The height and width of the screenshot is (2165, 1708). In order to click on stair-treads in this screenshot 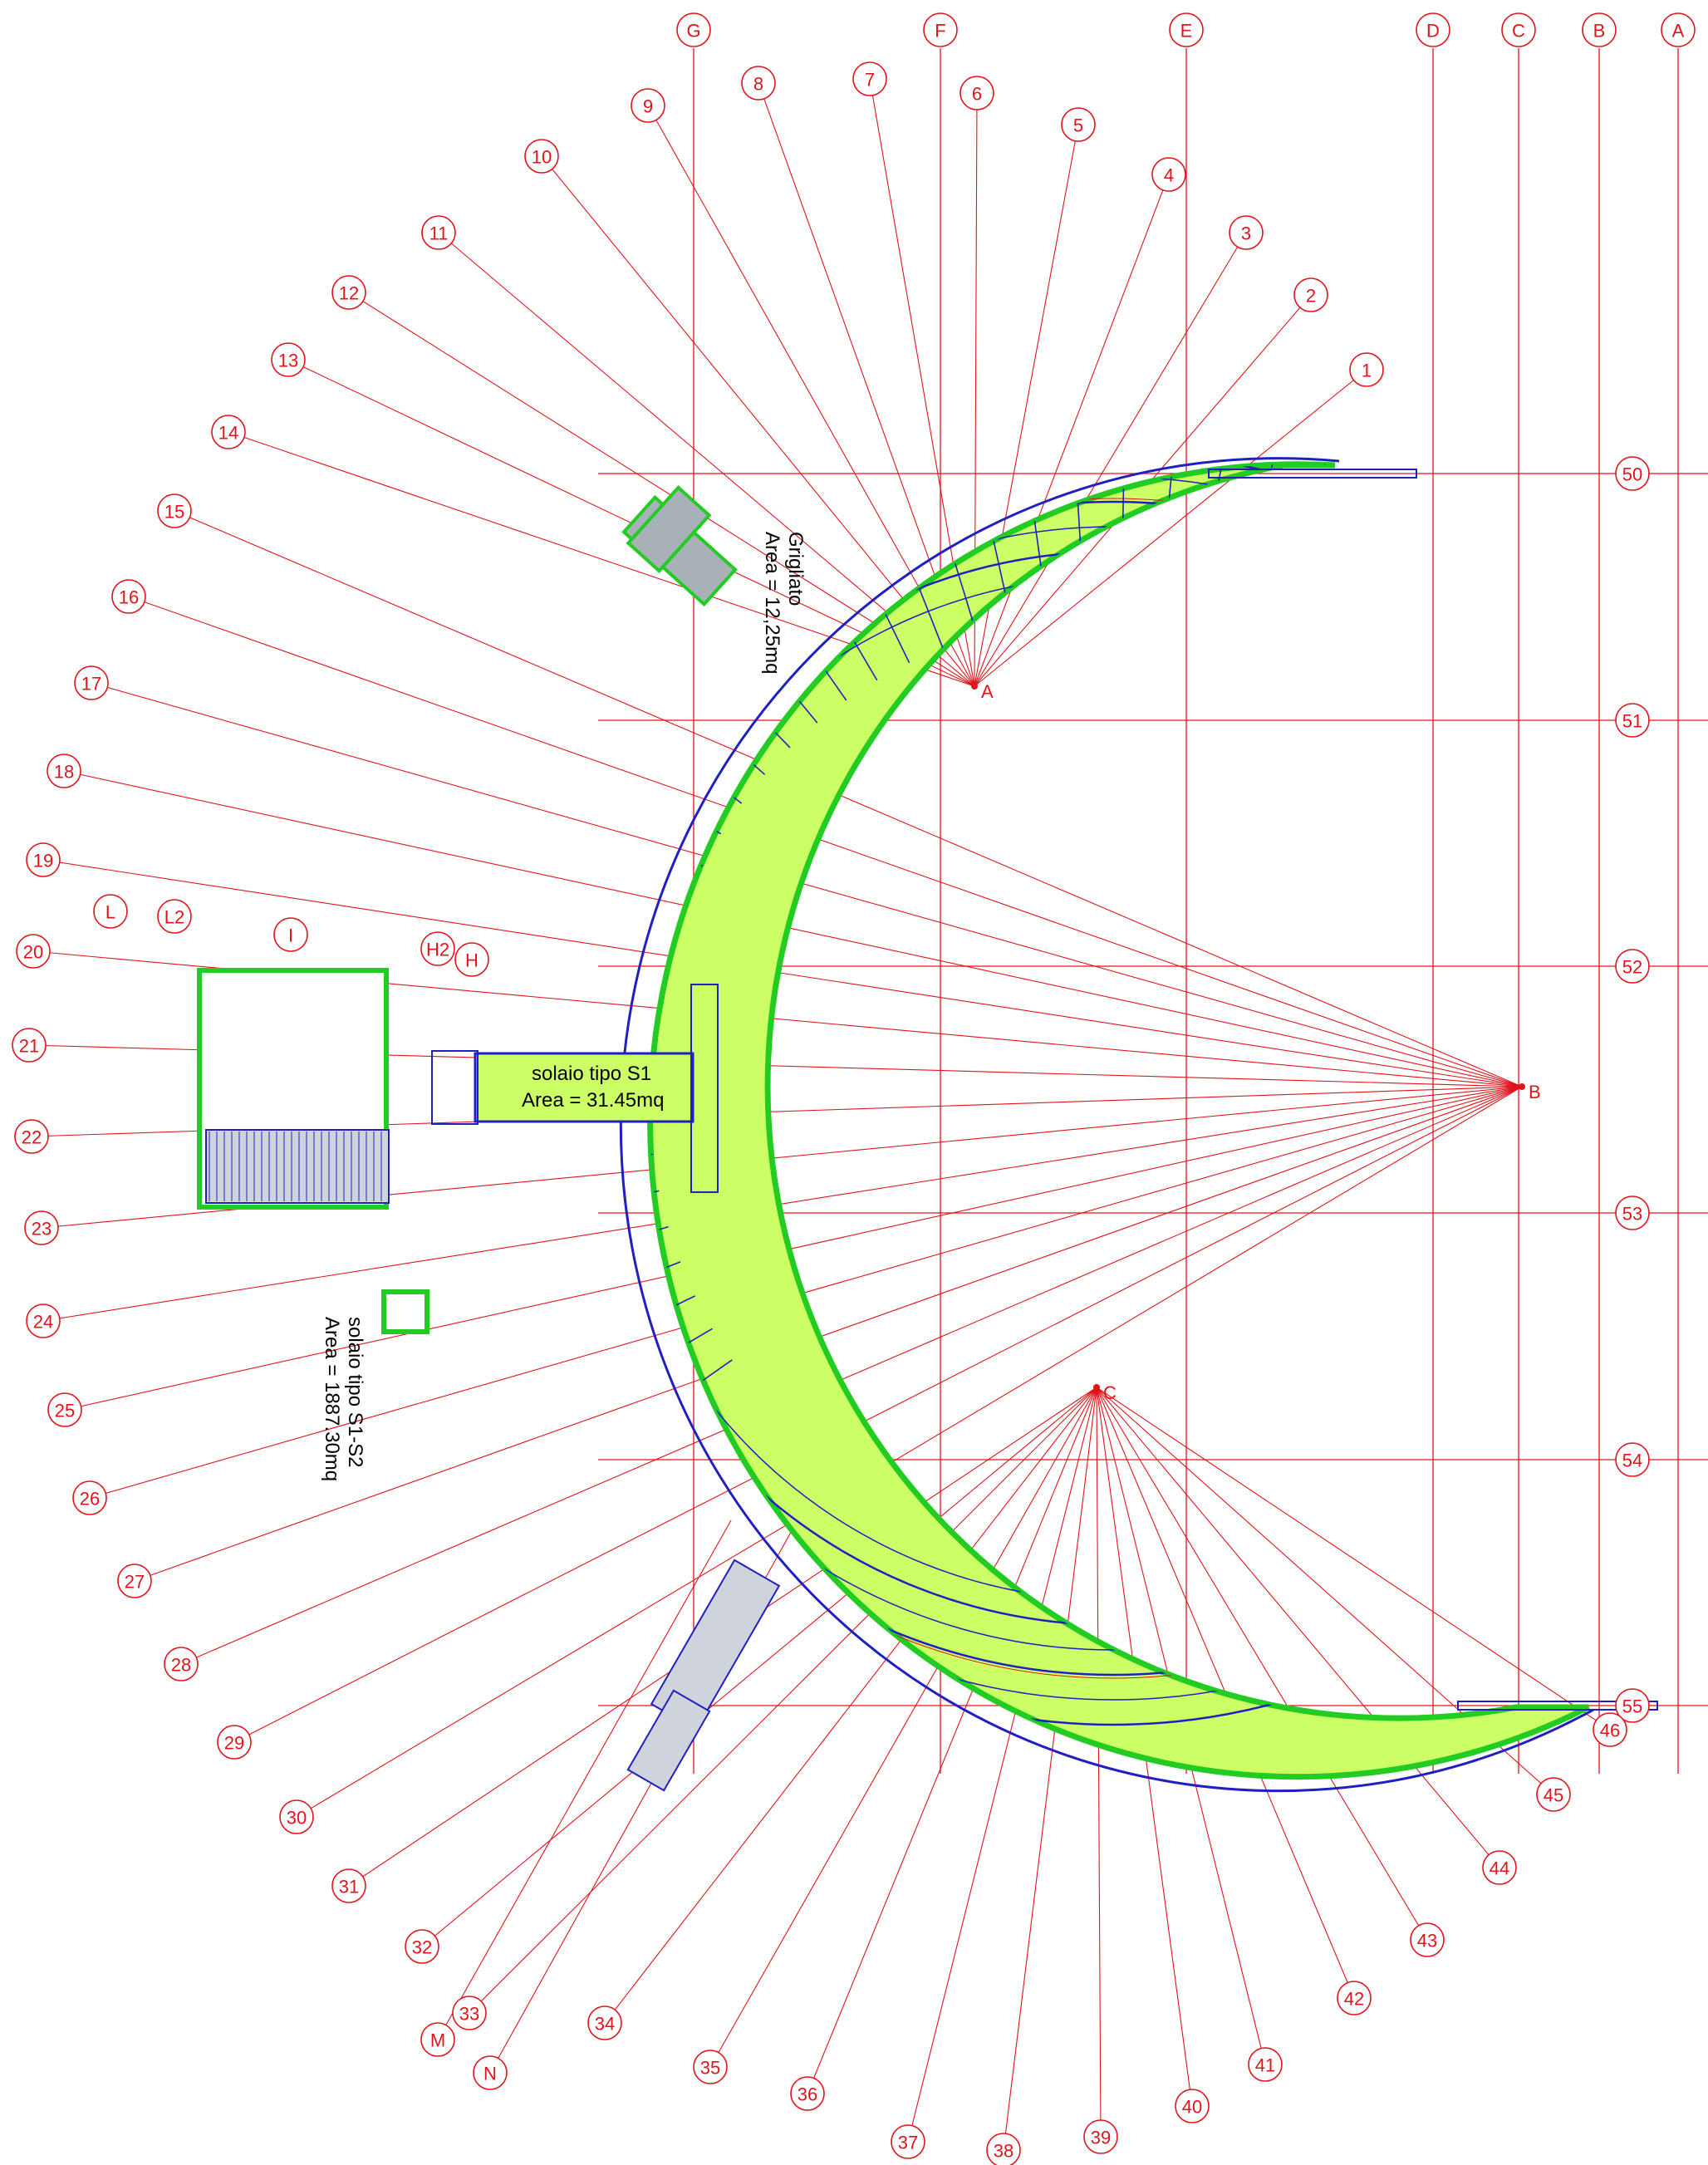, I will do `click(296, 1166)`.